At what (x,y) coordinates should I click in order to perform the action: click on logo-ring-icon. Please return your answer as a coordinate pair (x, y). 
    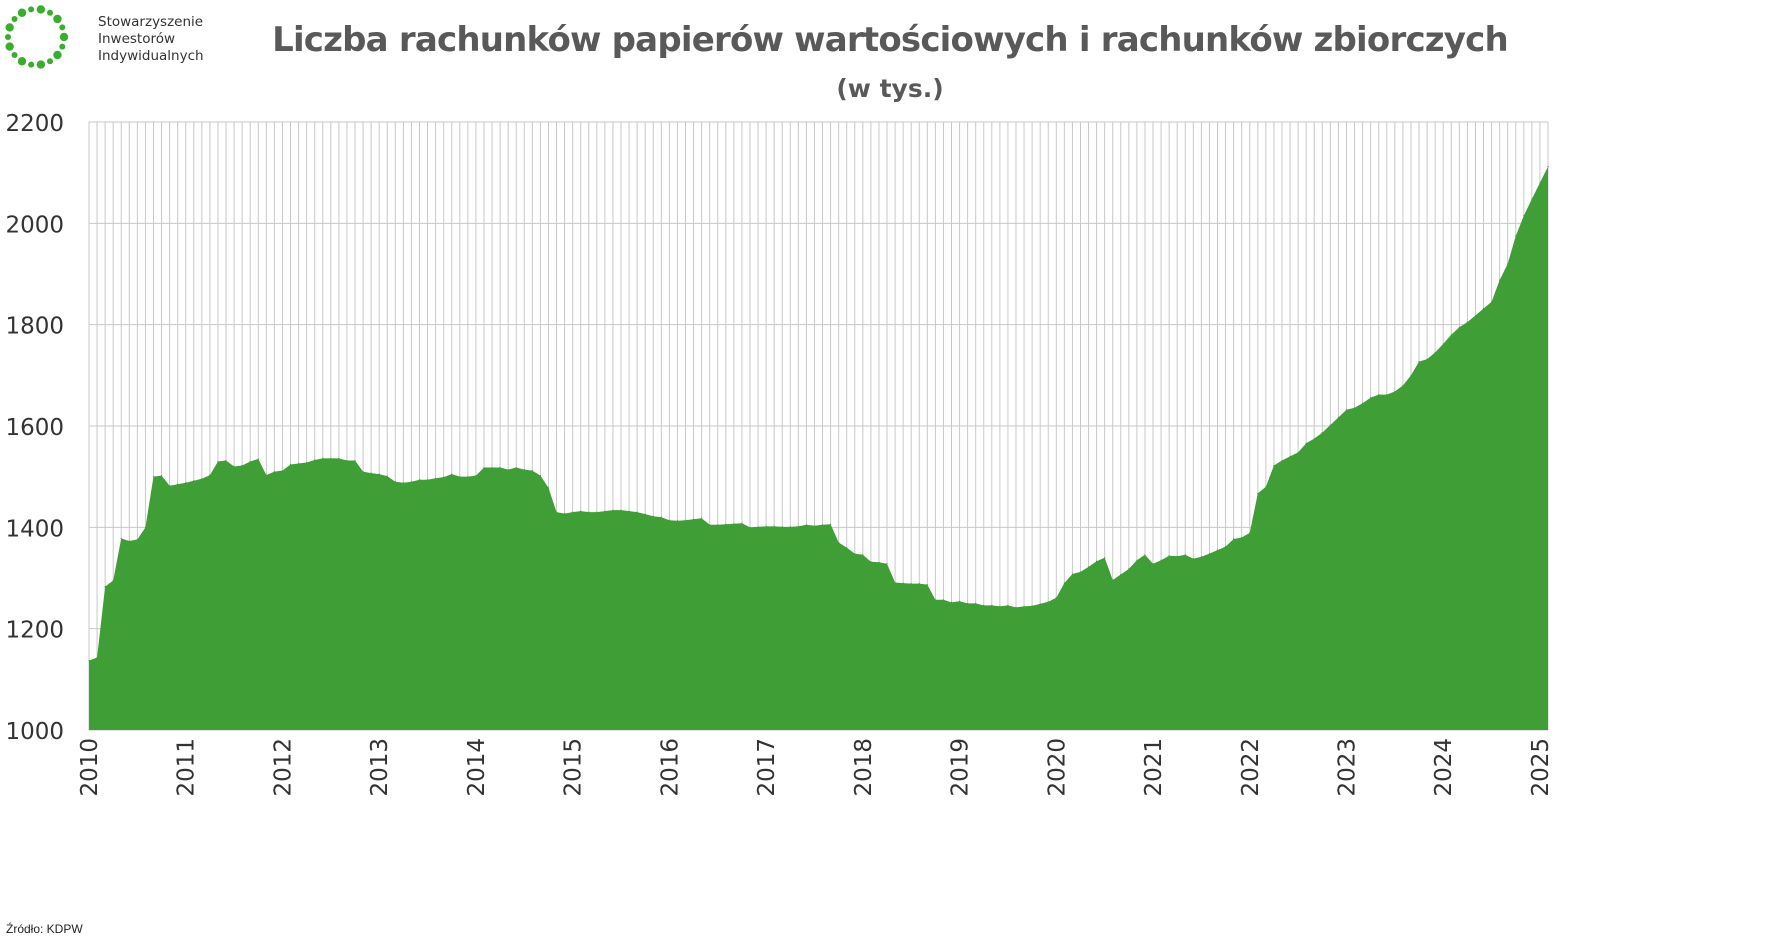
    Looking at the image, I should click on (37, 37).